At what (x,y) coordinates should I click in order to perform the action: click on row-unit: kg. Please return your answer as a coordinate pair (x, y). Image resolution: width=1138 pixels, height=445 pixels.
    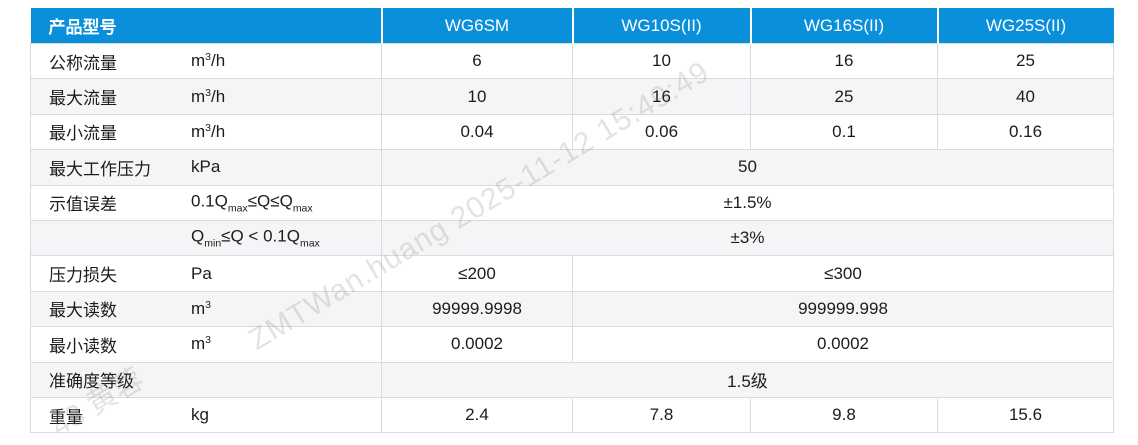
    Looking at the image, I should click on (200, 415).